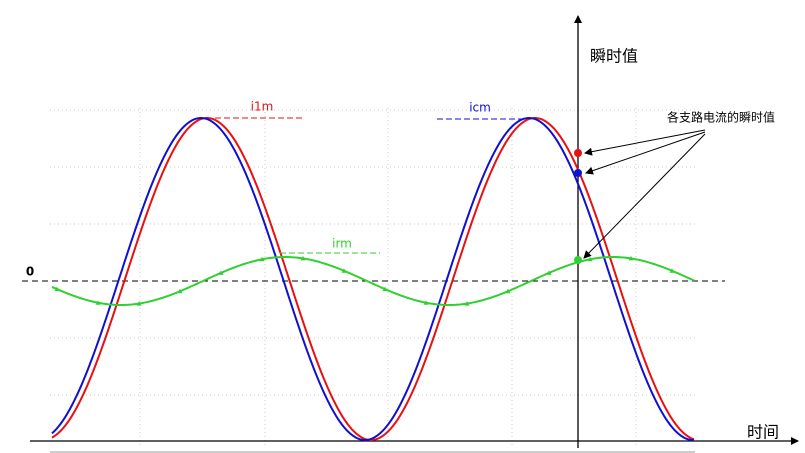 This screenshot has height=453, width=805. I want to click on annotation-arrows, so click(644, 194).